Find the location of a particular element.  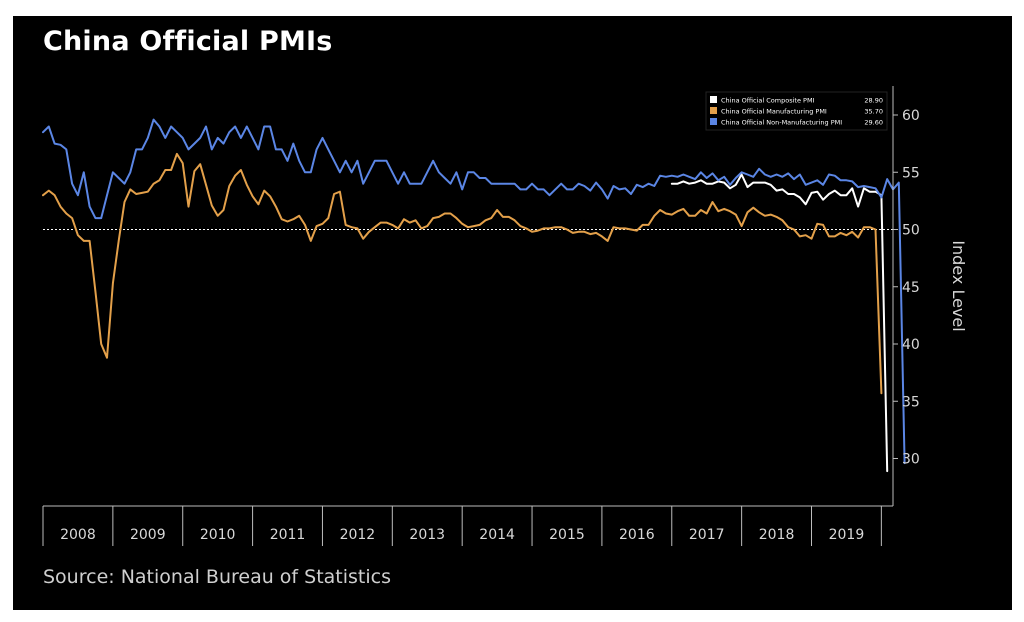

x-tick-label: 2009 is located at coordinates (148, 535).